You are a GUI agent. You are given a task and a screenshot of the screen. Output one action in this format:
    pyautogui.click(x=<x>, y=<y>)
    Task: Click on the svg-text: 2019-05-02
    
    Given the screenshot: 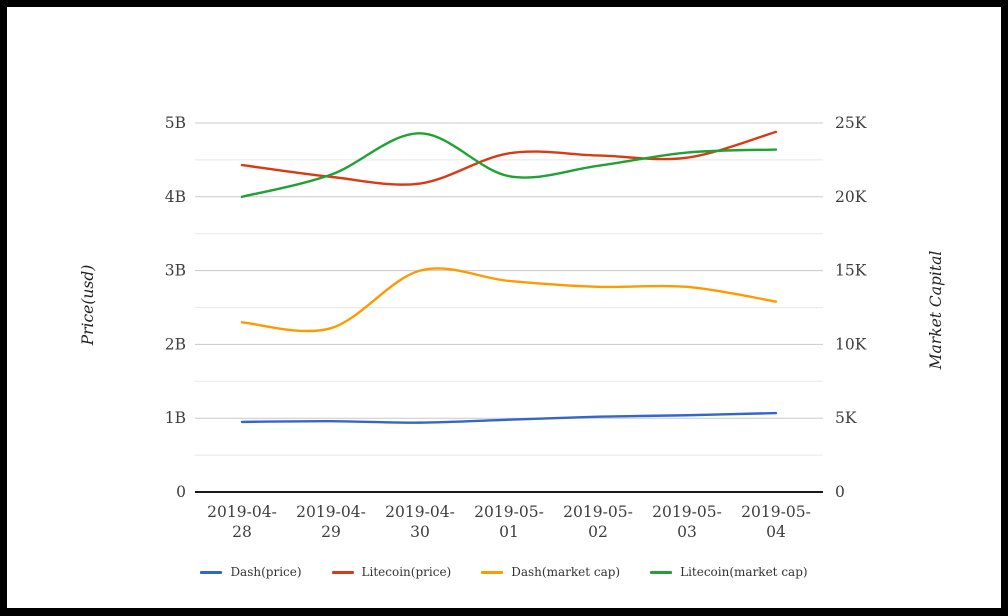 What is the action you would take?
    pyautogui.click(x=598, y=522)
    